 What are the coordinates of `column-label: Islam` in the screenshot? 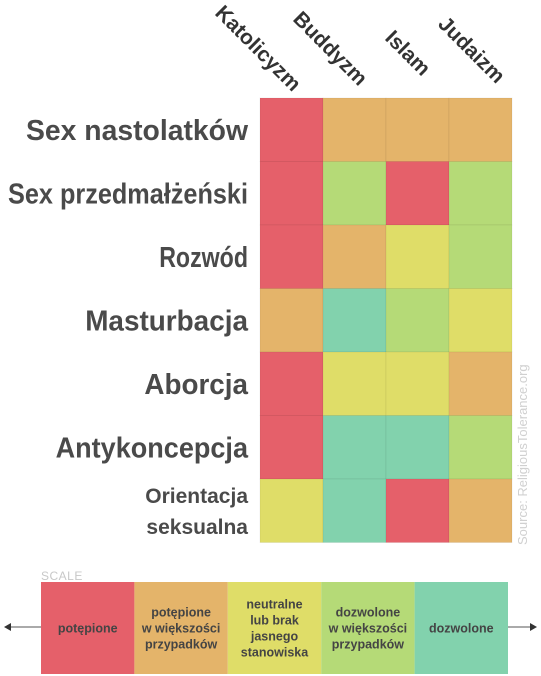 It's located at (407, 53).